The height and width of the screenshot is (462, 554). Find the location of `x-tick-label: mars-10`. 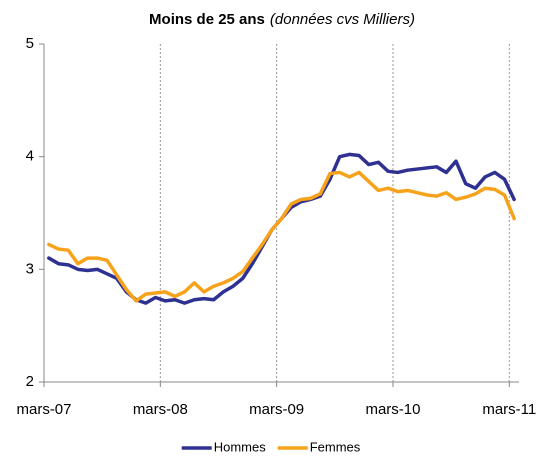

x-tick-label: mars-10 is located at coordinates (392, 409).